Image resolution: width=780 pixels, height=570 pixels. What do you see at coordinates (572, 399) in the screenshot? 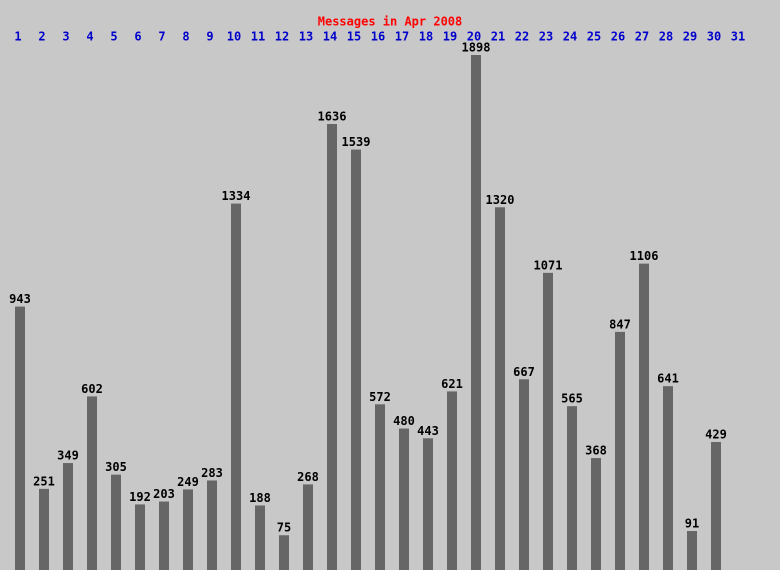
I see `value-label: 565` at bounding box center [572, 399].